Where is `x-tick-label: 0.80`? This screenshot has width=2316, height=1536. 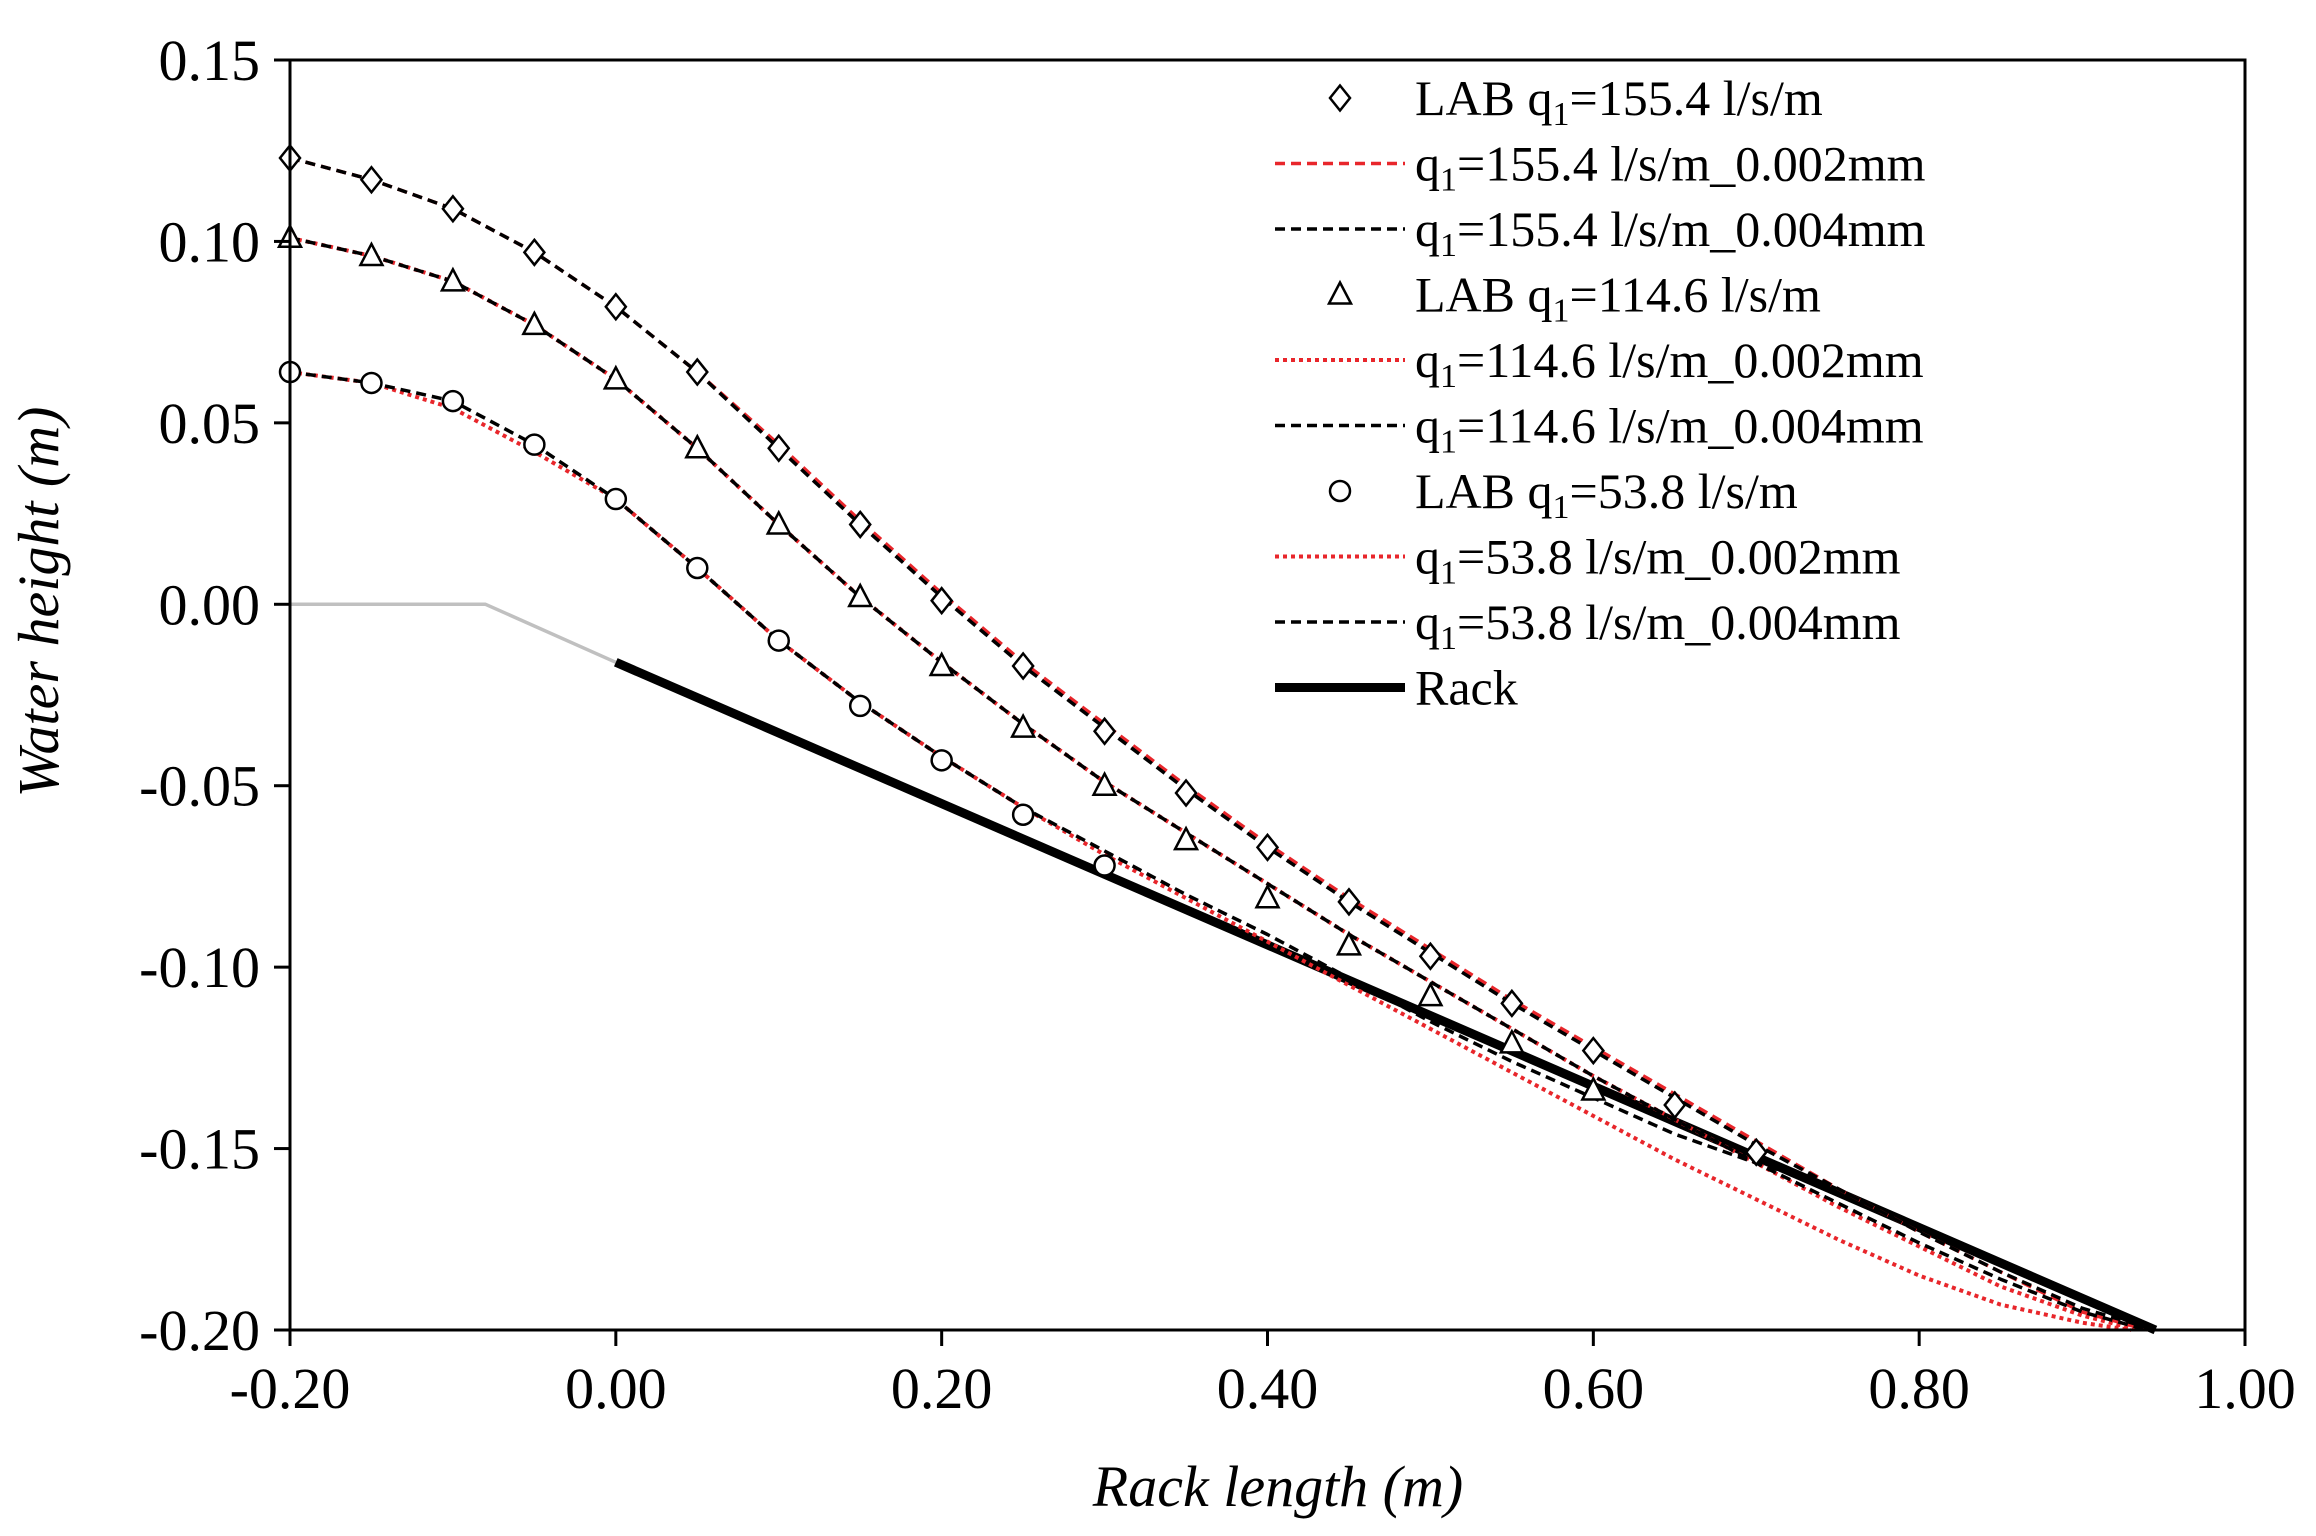 x-tick-label: 0.80 is located at coordinates (1919, 1388).